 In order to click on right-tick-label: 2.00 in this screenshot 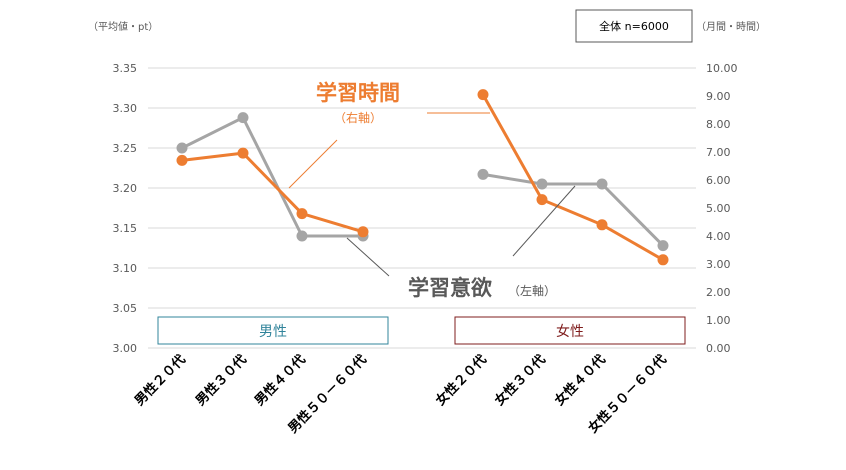, I will do `click(718, 292)`.